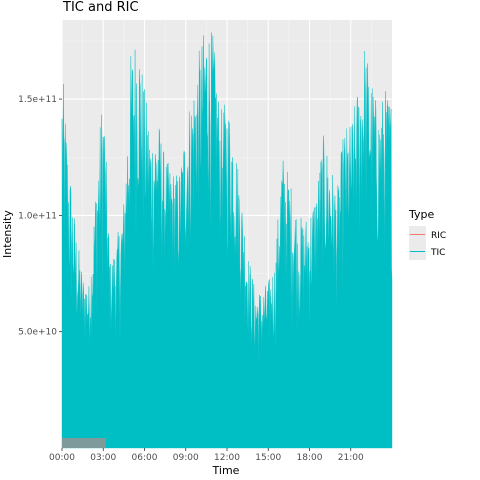 This screenshot has width=480, height=480. I want to click on annotation-bar, so click(84, 443).